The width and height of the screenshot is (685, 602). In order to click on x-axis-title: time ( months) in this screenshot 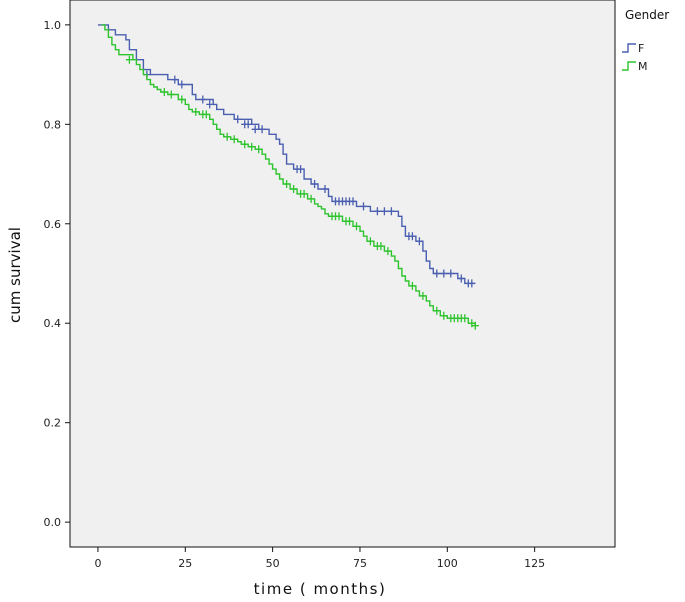, I will do `click(320, 589)`.